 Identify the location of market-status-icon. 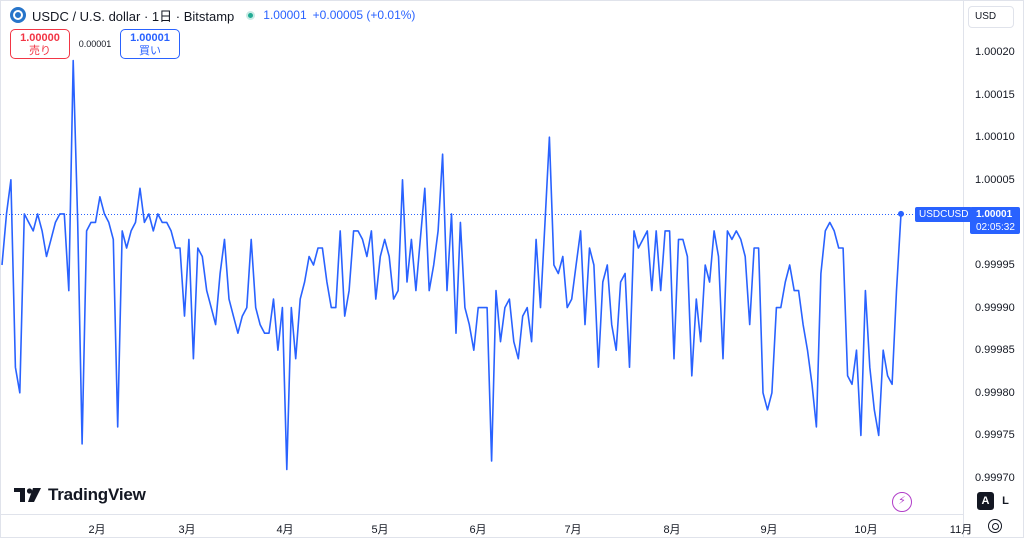
(251, 15).